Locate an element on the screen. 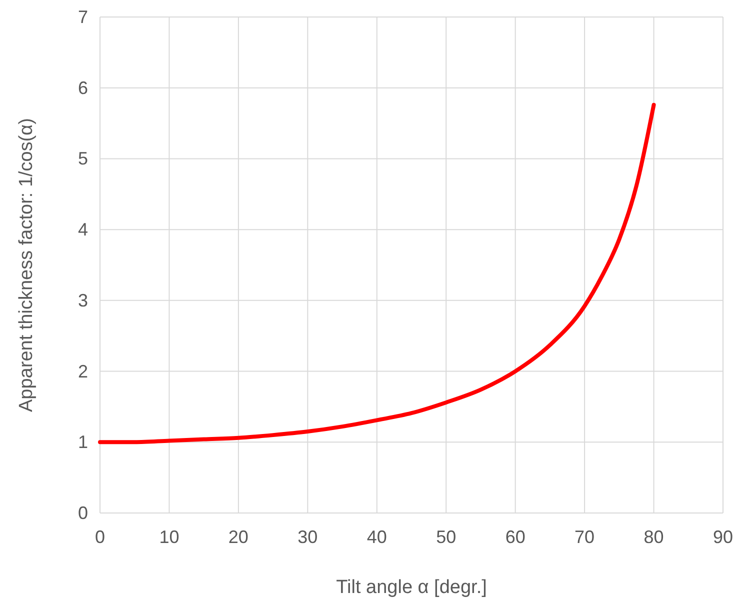 This screenshot has height=605, width=738. x-axis-title: Tilt angle α [degr.] is located at coordinates (411, 587).